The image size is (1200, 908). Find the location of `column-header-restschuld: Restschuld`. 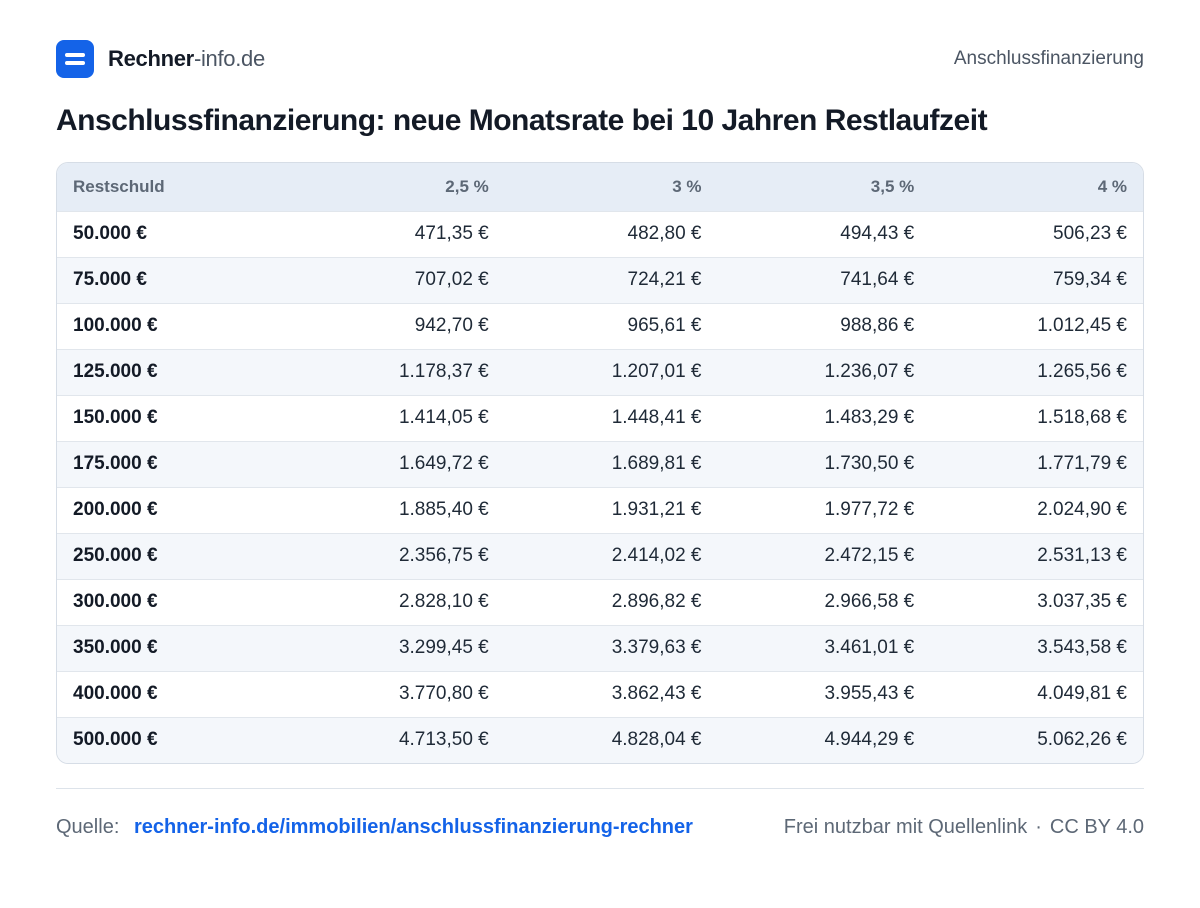

column-header-restschuld: Restschuld is located at coordinates (119, 186).